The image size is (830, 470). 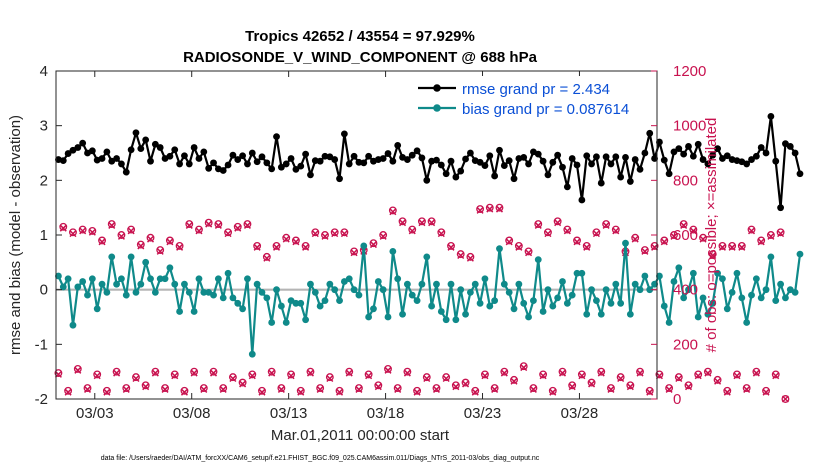 I want to click on legend-rmse-text: rmse grand pr = 2.434, so click(x=536, y=89).